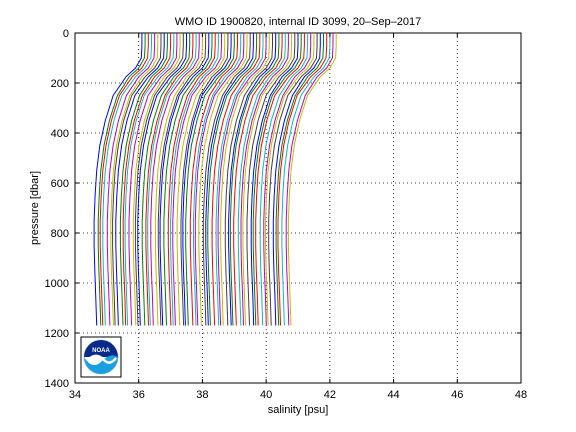 This screenshot has height=432, width=576. I want to click on x-tick-label: 46, so click(457, 395).